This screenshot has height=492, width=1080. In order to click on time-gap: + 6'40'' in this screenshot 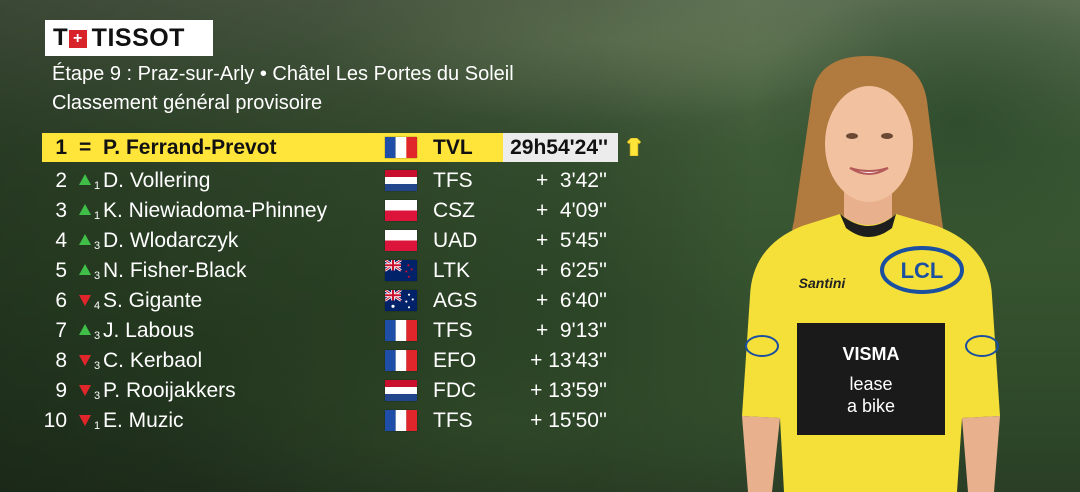, I will do `click(571, 300)`.